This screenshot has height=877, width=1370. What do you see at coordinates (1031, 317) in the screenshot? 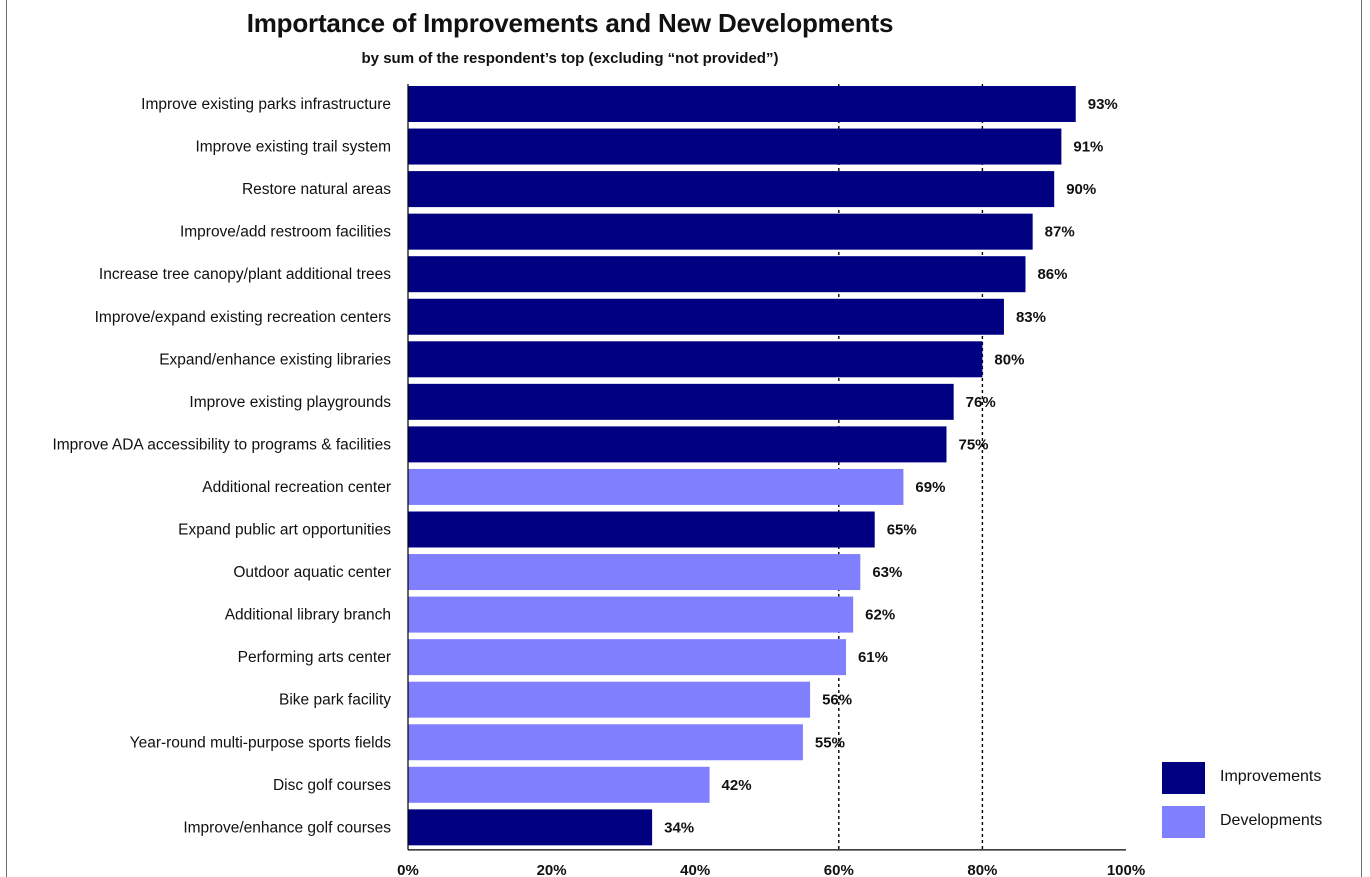
I see `data-label: 83%` at bounding box center [1031, 317].